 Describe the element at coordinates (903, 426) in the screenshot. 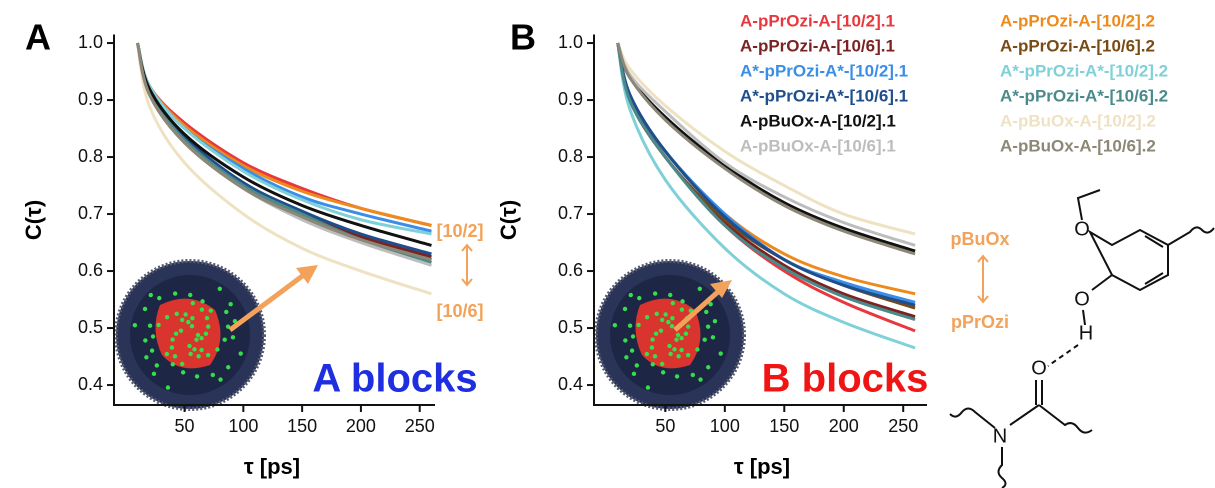

I see `x-tick-label: 250` at that location.